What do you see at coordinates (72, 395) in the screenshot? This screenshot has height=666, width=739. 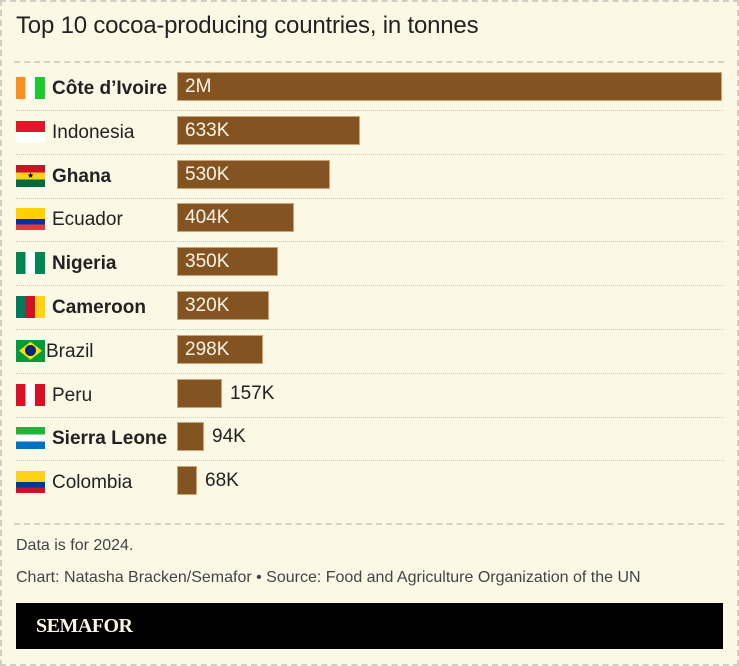 I see `country-label: Peru` at bounding box center [72, 395].